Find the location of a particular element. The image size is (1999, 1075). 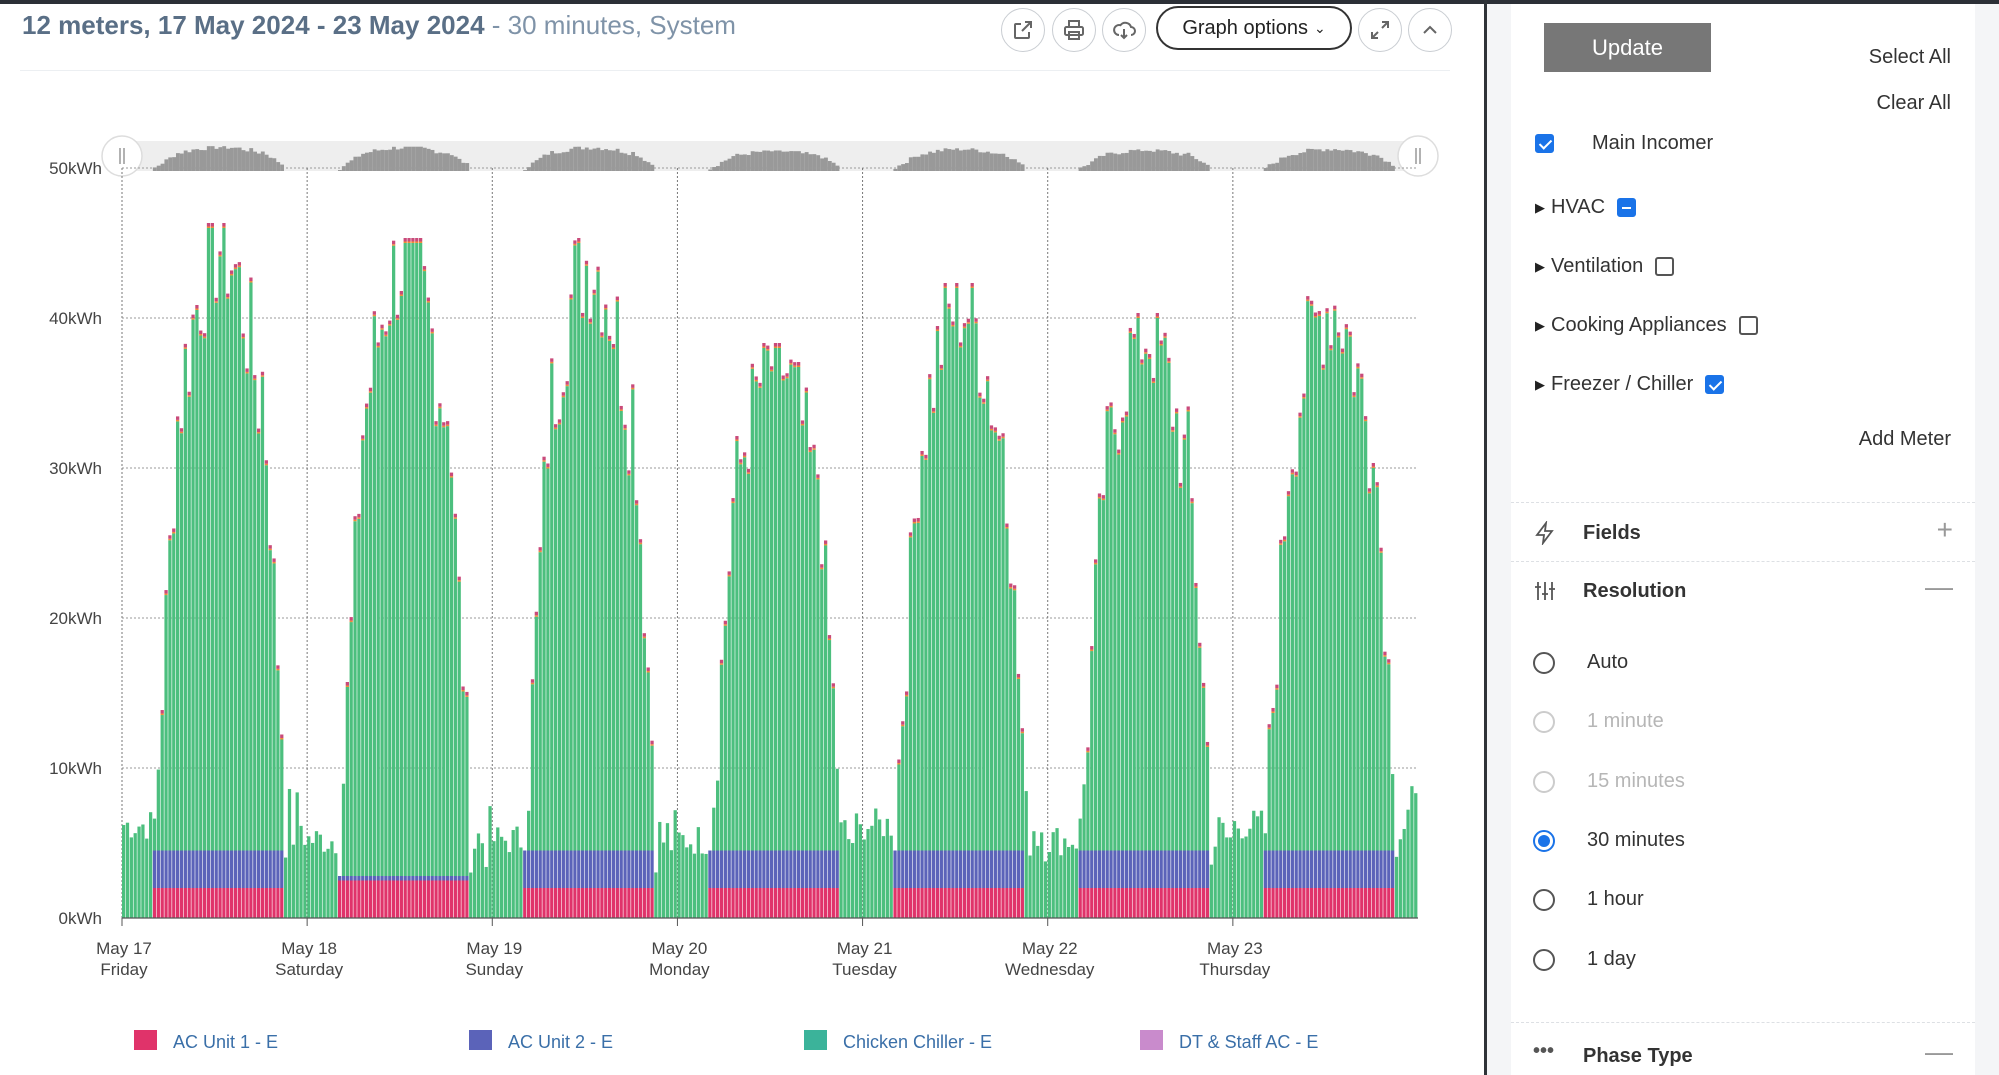

resolution-option-30-minutes: 30 minutes is located at coordinates (1609, 840).